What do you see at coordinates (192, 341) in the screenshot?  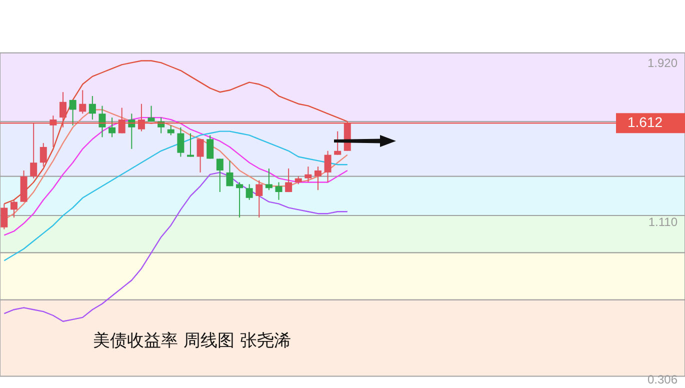 I see `annotation: 美债收益率 周线图 张尧浠` at bounding box center [192, 341].